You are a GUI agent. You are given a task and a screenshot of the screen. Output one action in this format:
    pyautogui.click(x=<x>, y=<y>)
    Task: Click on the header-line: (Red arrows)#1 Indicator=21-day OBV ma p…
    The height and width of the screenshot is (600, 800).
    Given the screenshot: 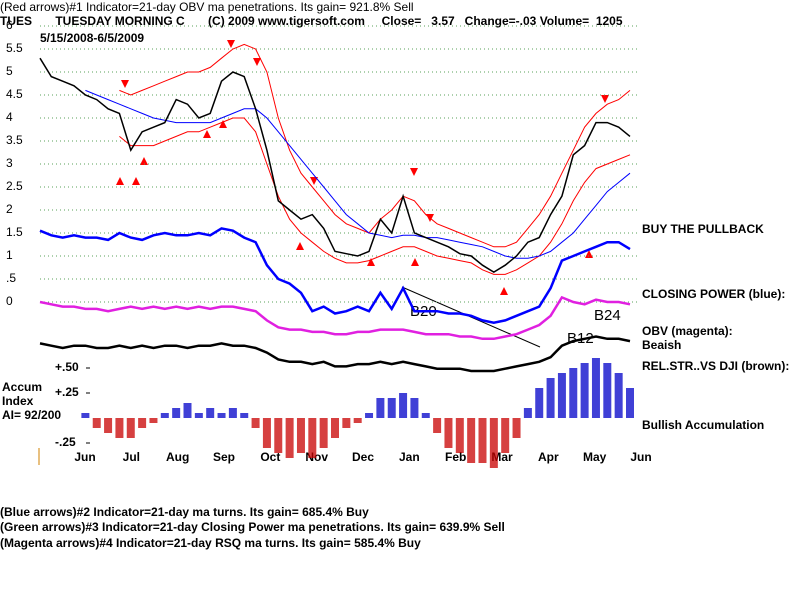 What is the action you would take?
    pyautogui.click(x=207, y=7)
    